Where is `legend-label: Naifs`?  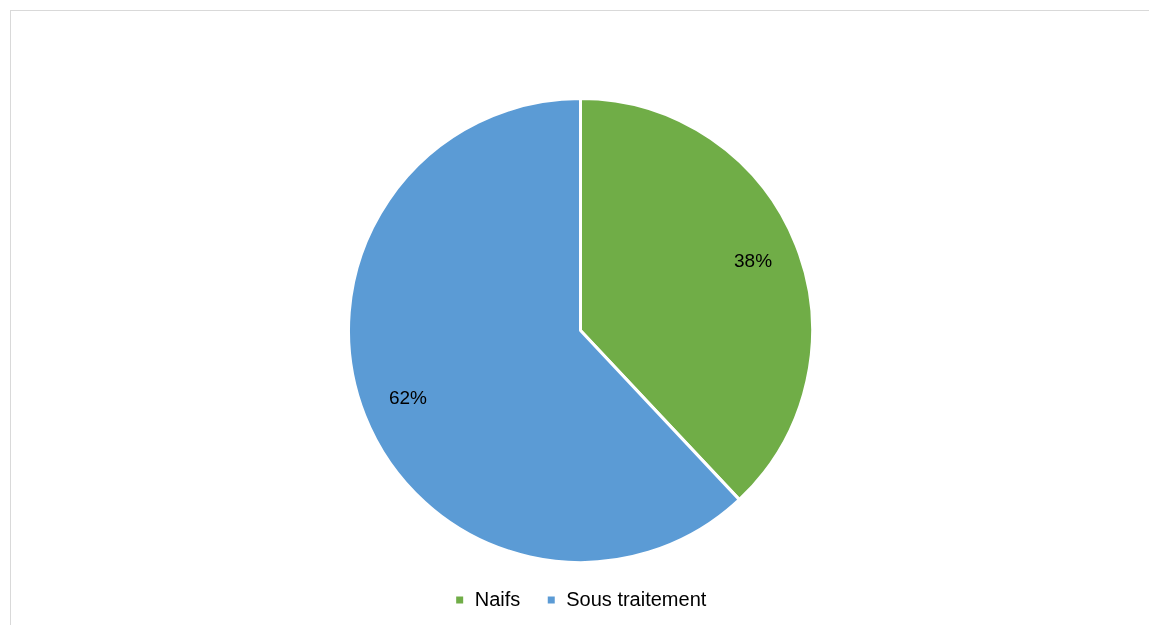 legend-label: Naifs is located at coordinates (497, 598).